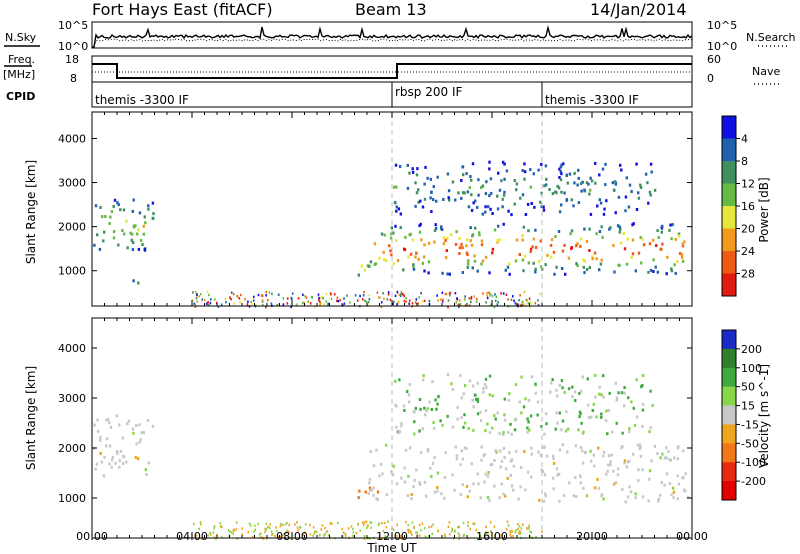  What do you see at coordinates (764, 209) in the screenshot?
I see `power-colorbar-label: Power [dB]` at bounding box center [764, 209].